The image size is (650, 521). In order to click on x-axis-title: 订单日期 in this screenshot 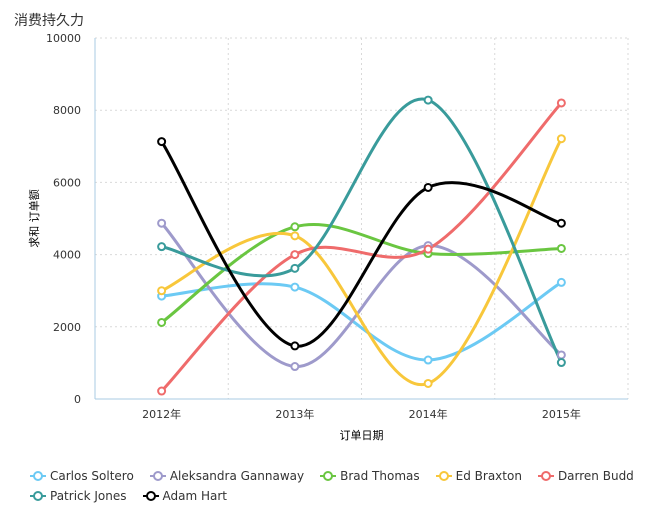, I will do `click(362, 435)`.